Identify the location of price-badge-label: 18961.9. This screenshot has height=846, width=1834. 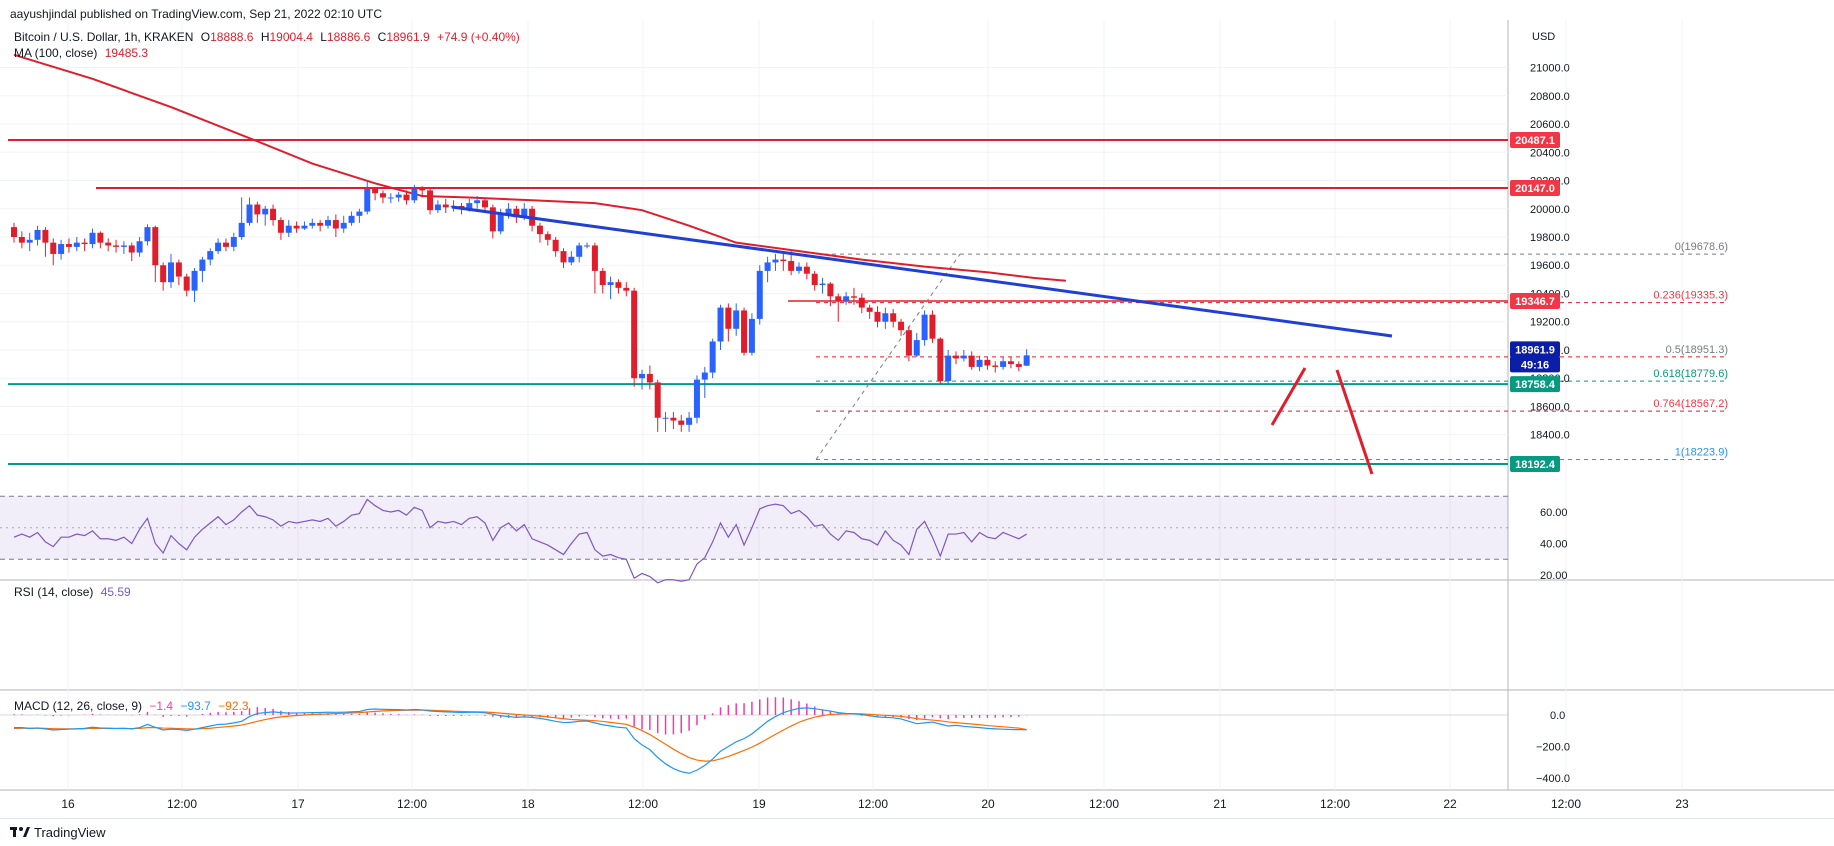
(1535, 350).